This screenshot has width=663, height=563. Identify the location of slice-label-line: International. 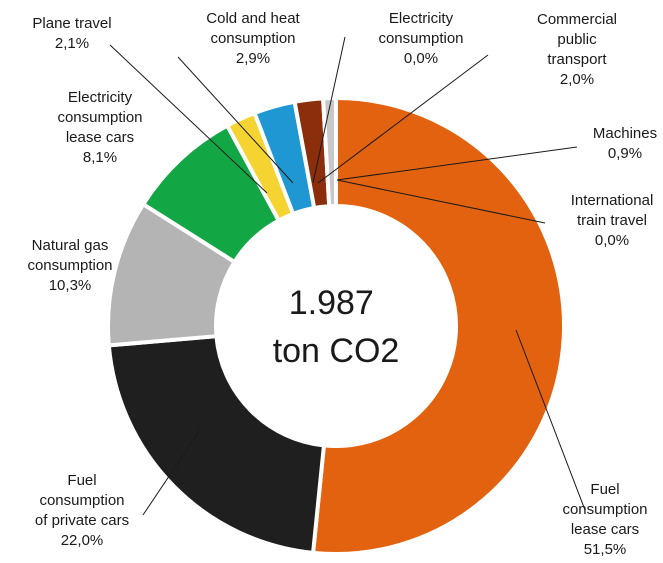
(612, 200).